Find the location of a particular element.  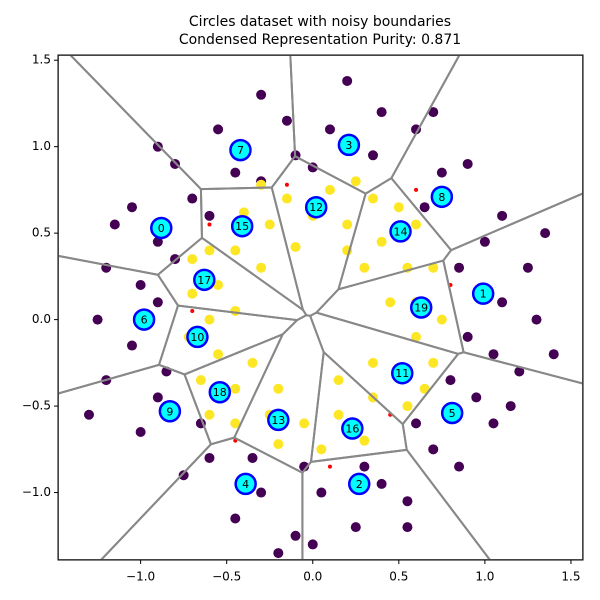

prototype-label: 15 is located at coordinates (242, 226).